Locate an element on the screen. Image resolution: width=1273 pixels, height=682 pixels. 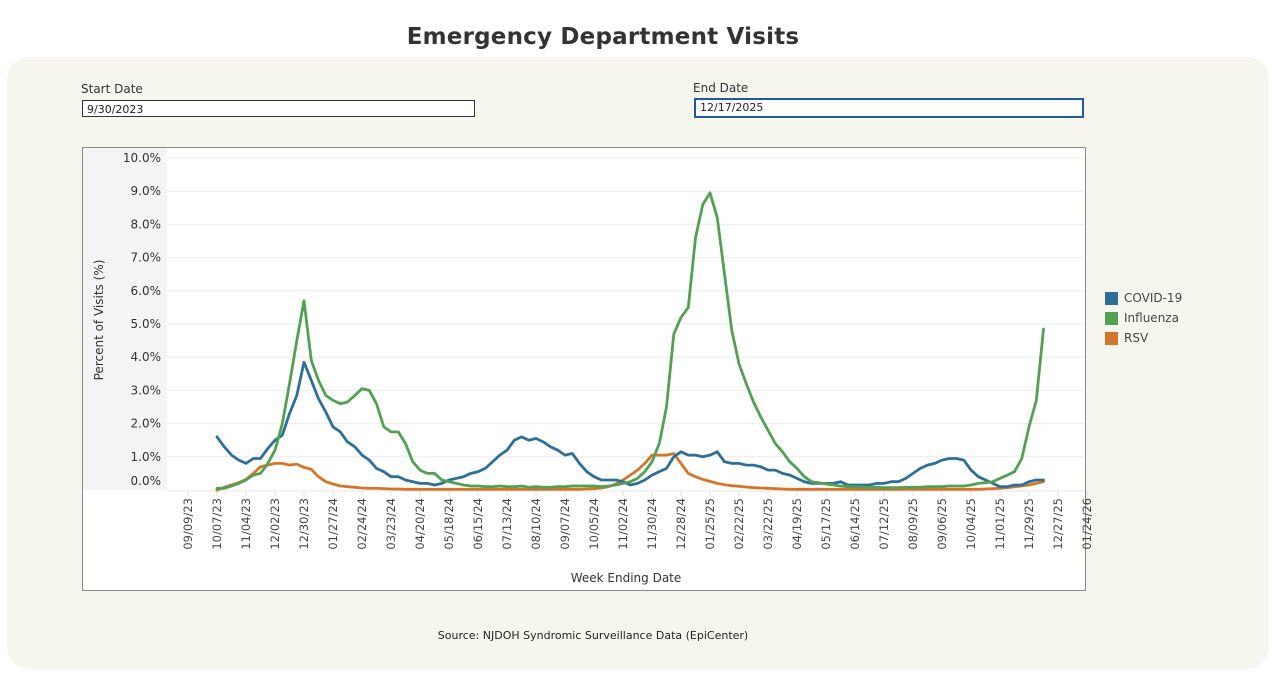
x-tick-label: 04/19/25 is located at coordinates (797, 524).